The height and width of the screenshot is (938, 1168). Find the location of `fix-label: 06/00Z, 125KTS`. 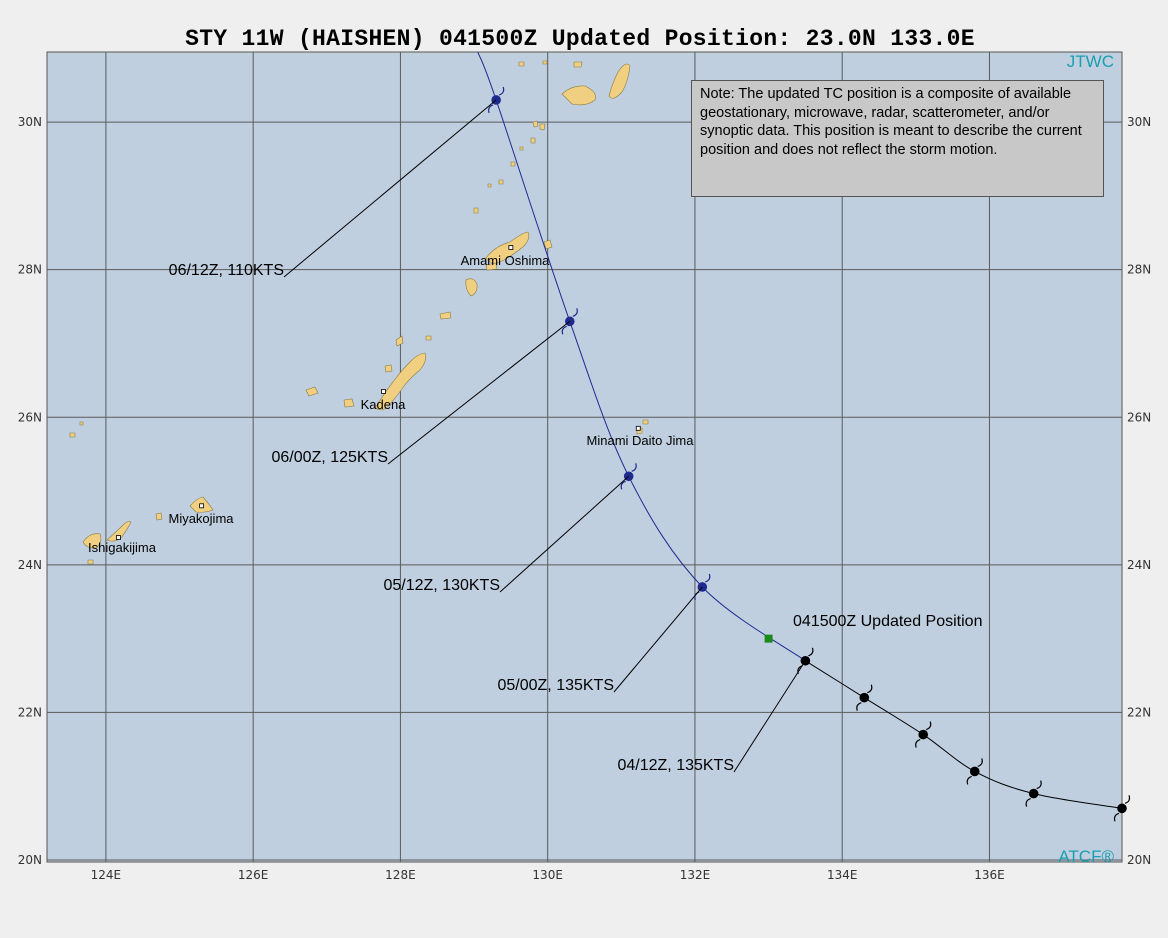

fix-label: 06/00Z, 125KTS is located at coordinates (329, 457).